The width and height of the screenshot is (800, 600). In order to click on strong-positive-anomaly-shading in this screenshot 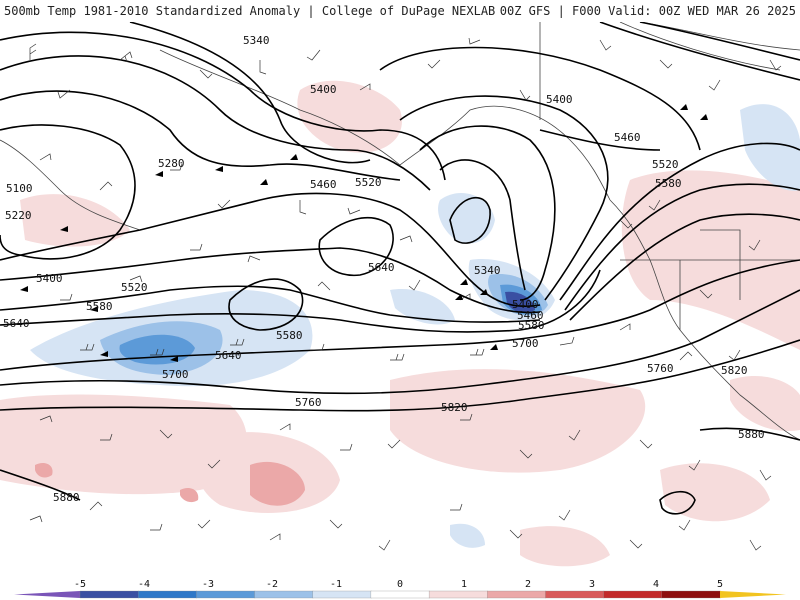, I will do `click(170, 483)`.